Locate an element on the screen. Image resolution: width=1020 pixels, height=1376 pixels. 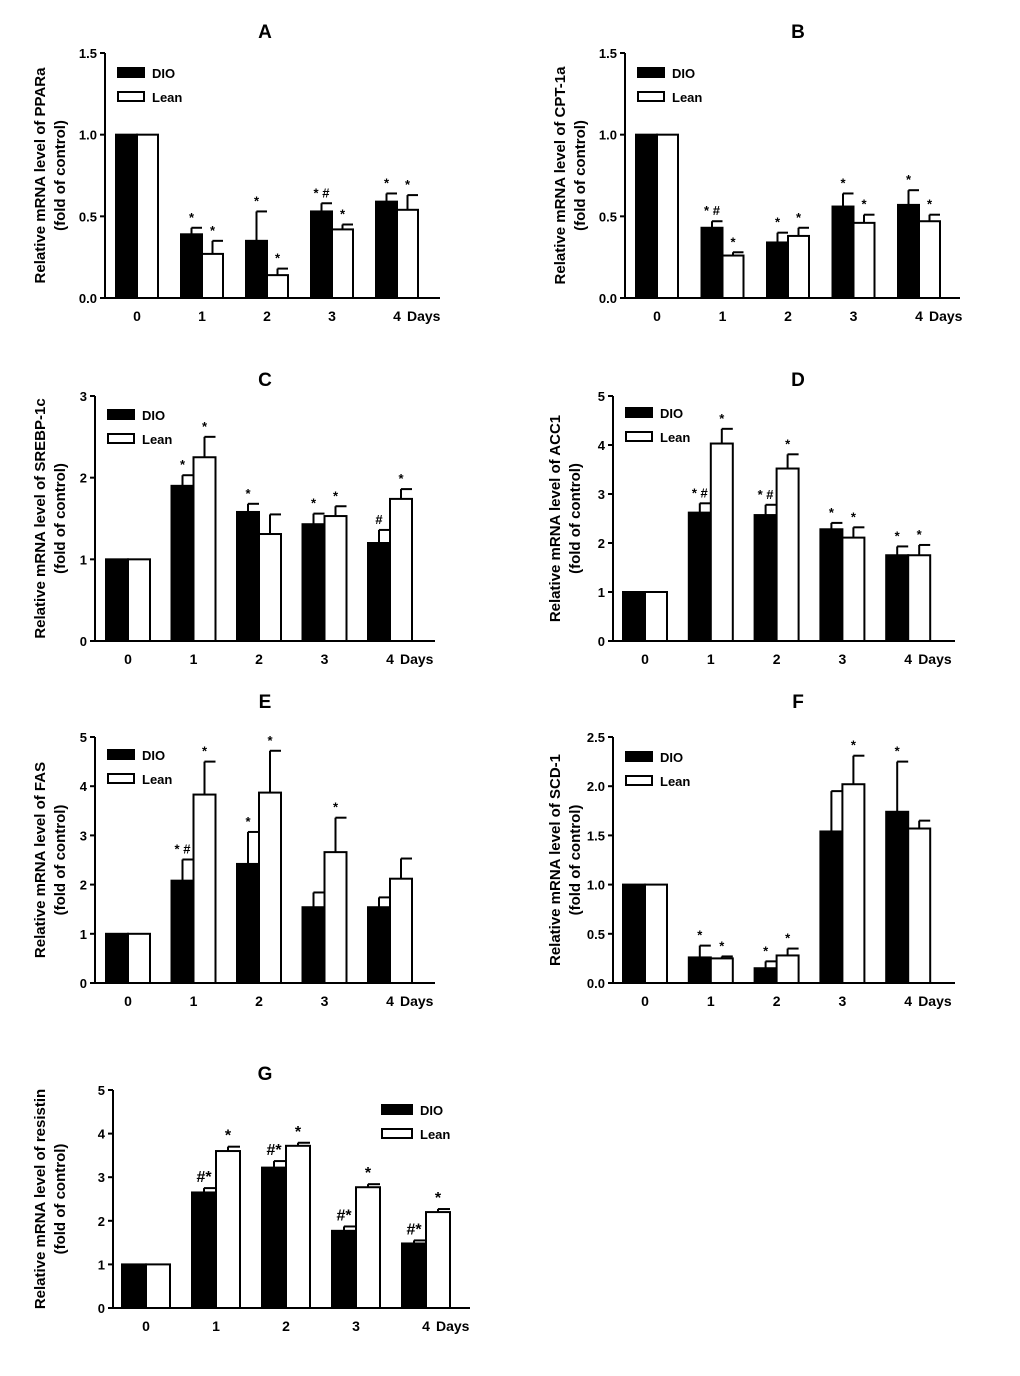
panel-title: C is located at coordinates (265, 380).